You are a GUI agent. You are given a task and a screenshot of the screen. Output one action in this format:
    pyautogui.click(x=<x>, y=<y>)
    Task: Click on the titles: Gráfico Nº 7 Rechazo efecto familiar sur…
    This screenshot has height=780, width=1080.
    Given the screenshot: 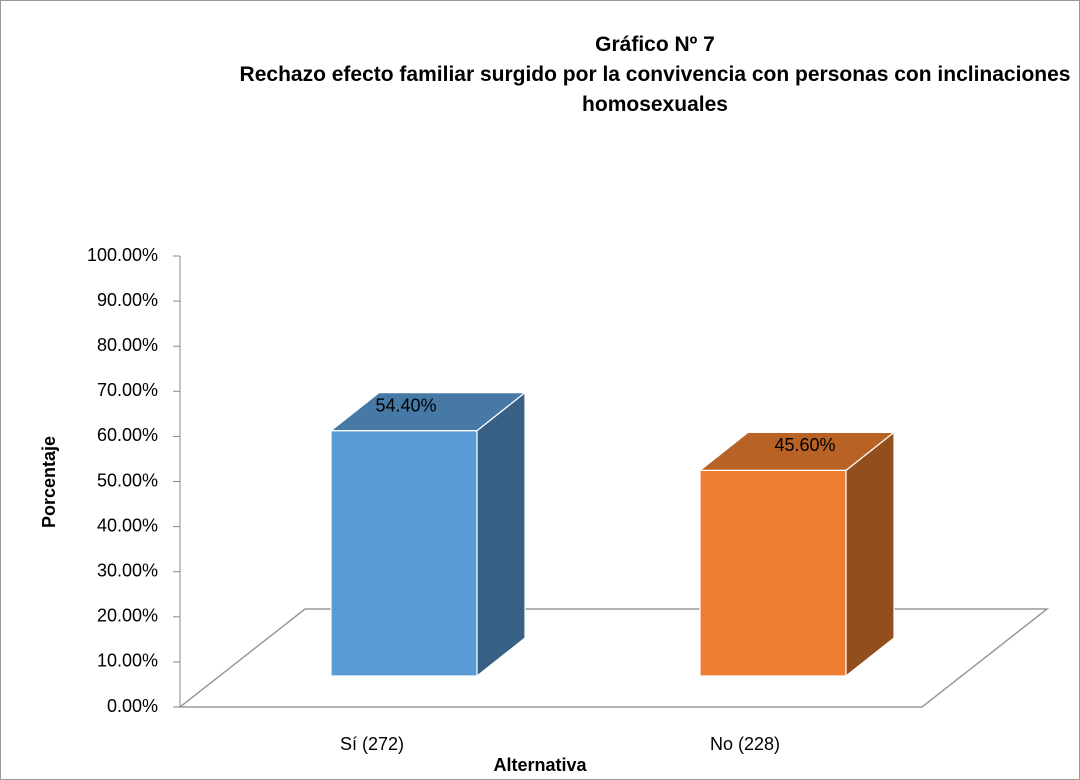 What is the action you would take?
    pyautogui.click(x=655, y=75)
    